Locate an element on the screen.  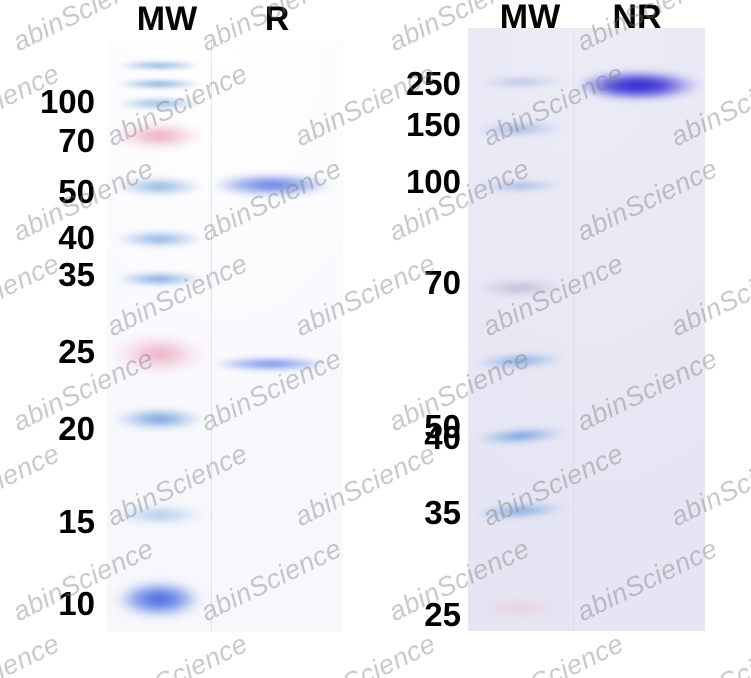
ladder-band-25-pink is located at coordinates (159, 356).